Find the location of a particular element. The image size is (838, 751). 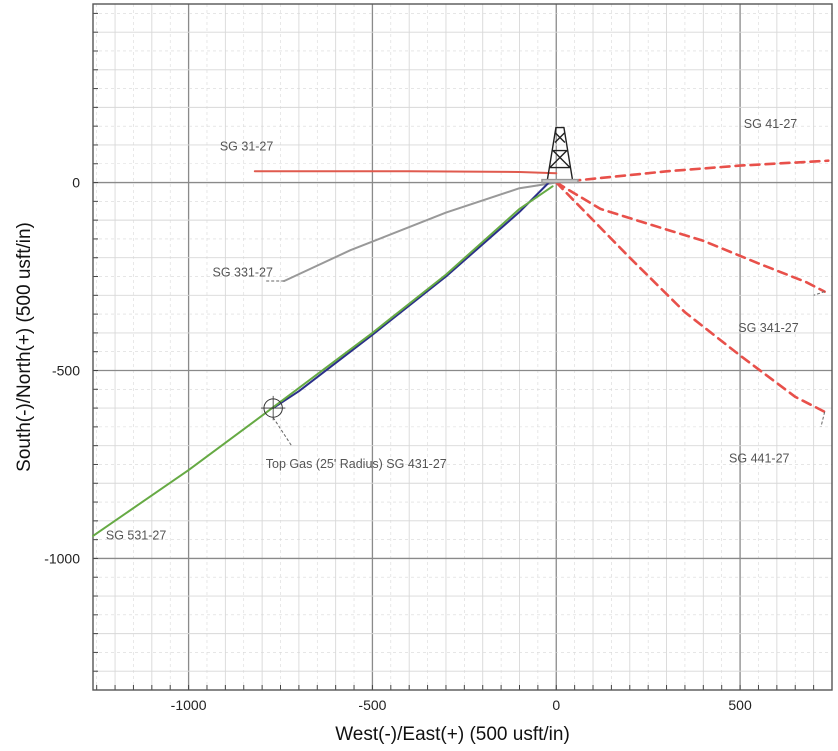

y-axis-title: South(-)/North(+) (500 usft/in) is located at coordinates (24, 347).